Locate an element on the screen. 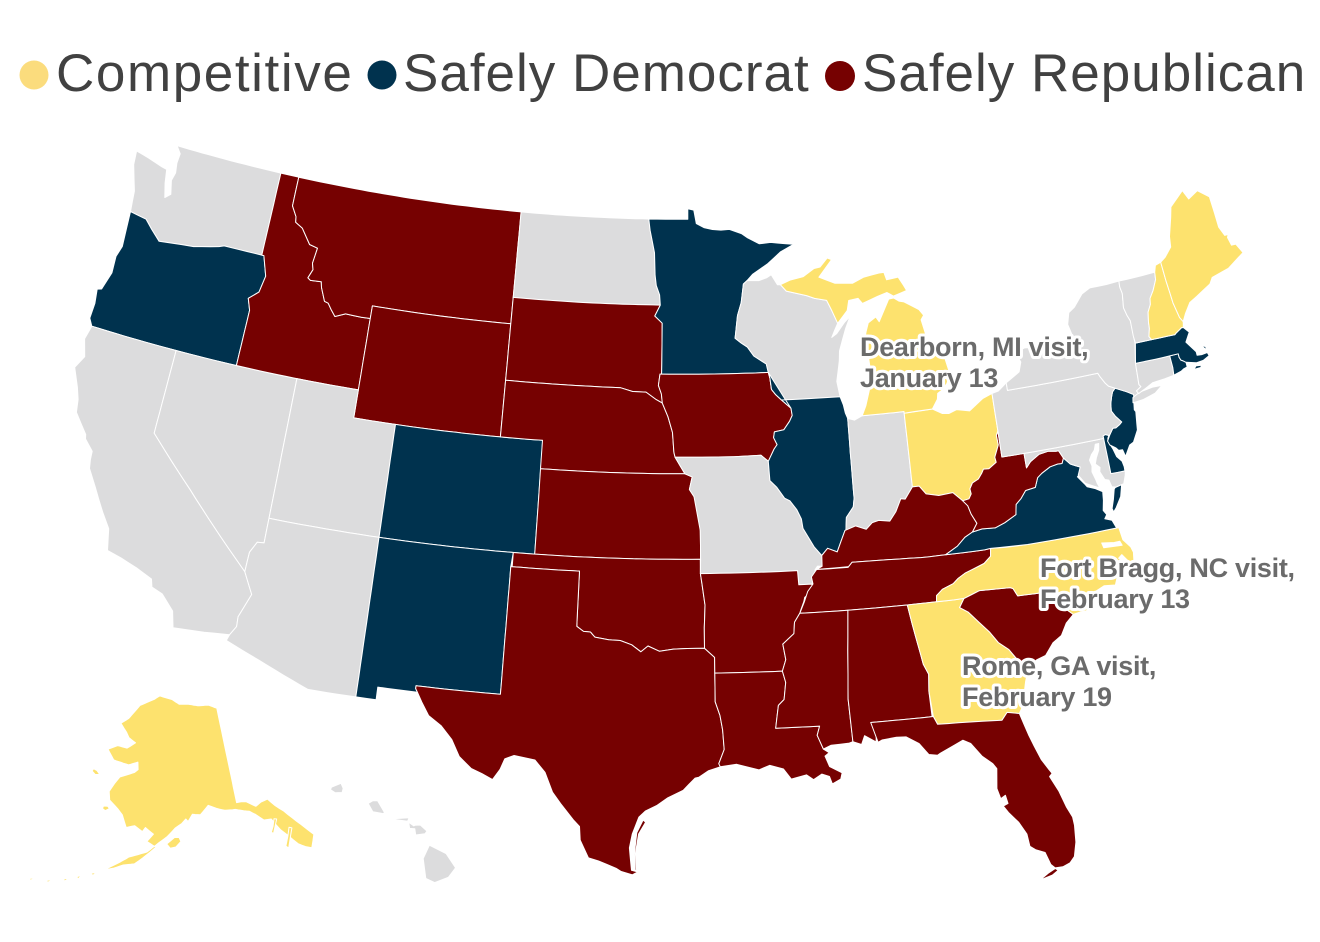  svg-text: Safely Democrat is located at coordinates (606, 73).